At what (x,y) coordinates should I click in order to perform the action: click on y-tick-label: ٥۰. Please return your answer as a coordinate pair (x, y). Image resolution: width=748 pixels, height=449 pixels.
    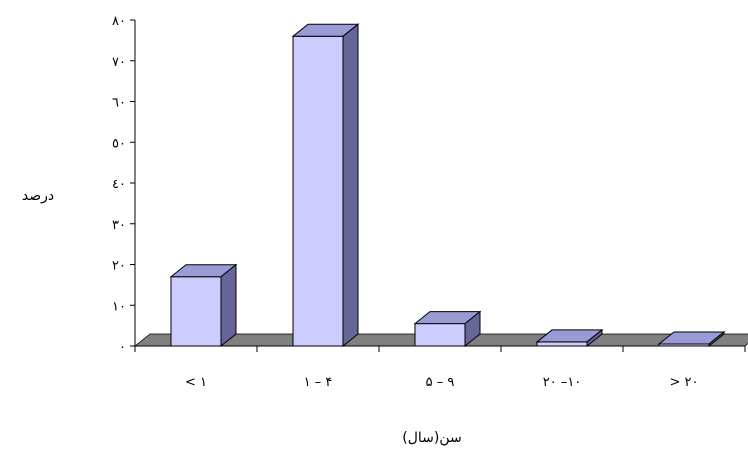
    Looking at the image, I should click on (119, 143).